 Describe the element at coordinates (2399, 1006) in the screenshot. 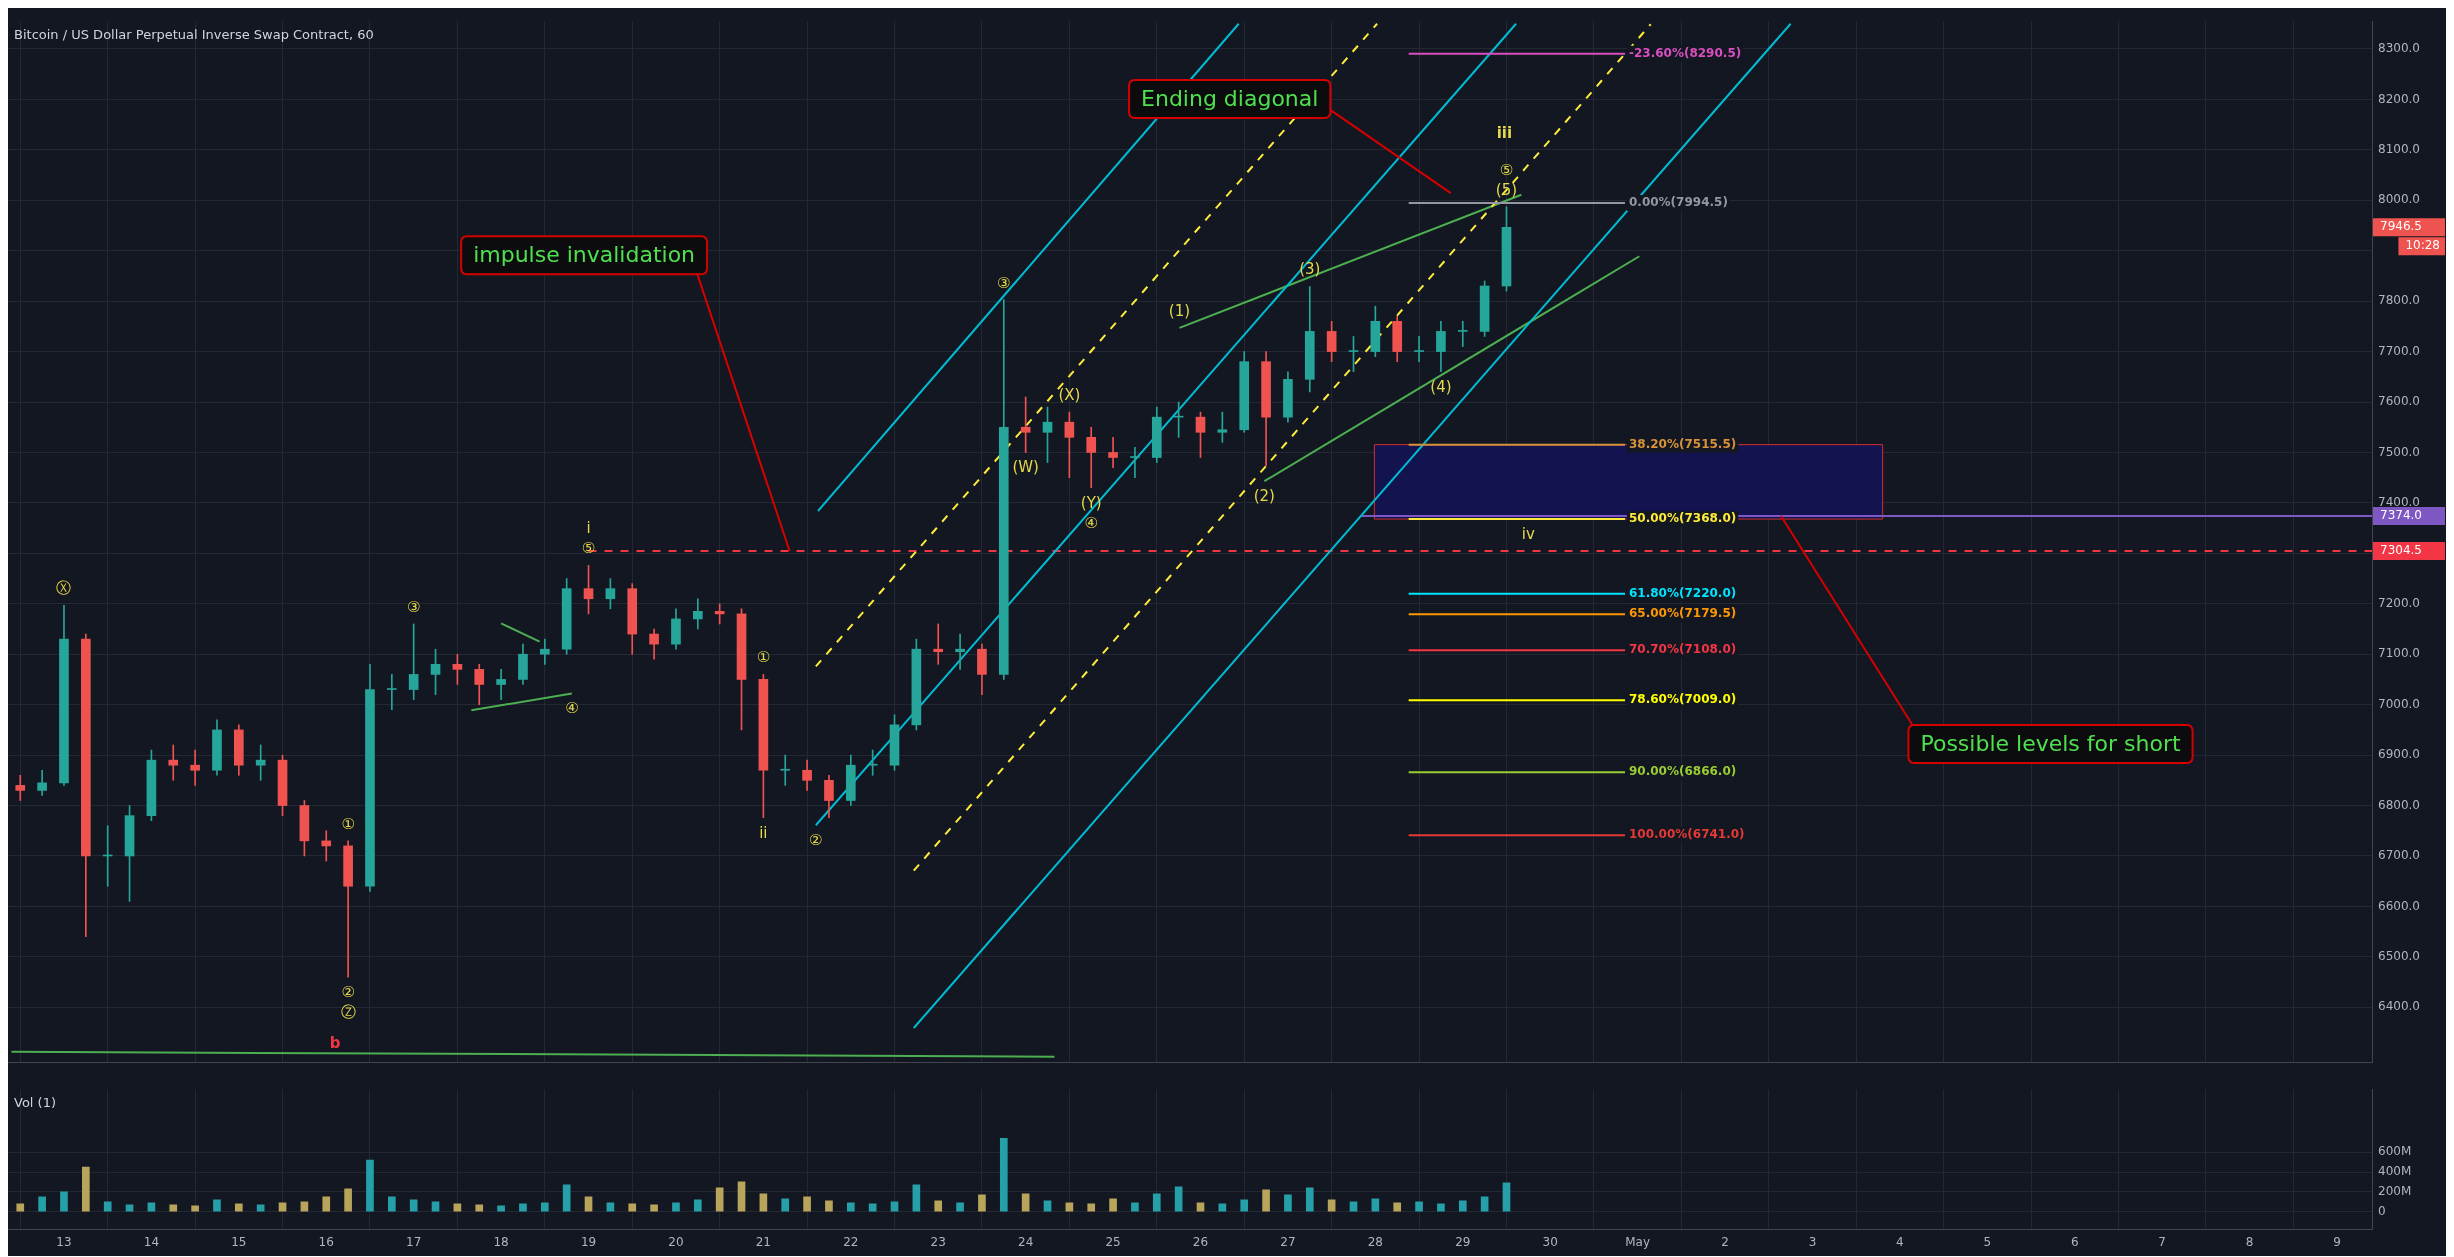

I see `y-tick-label: 6400.0` at that location.